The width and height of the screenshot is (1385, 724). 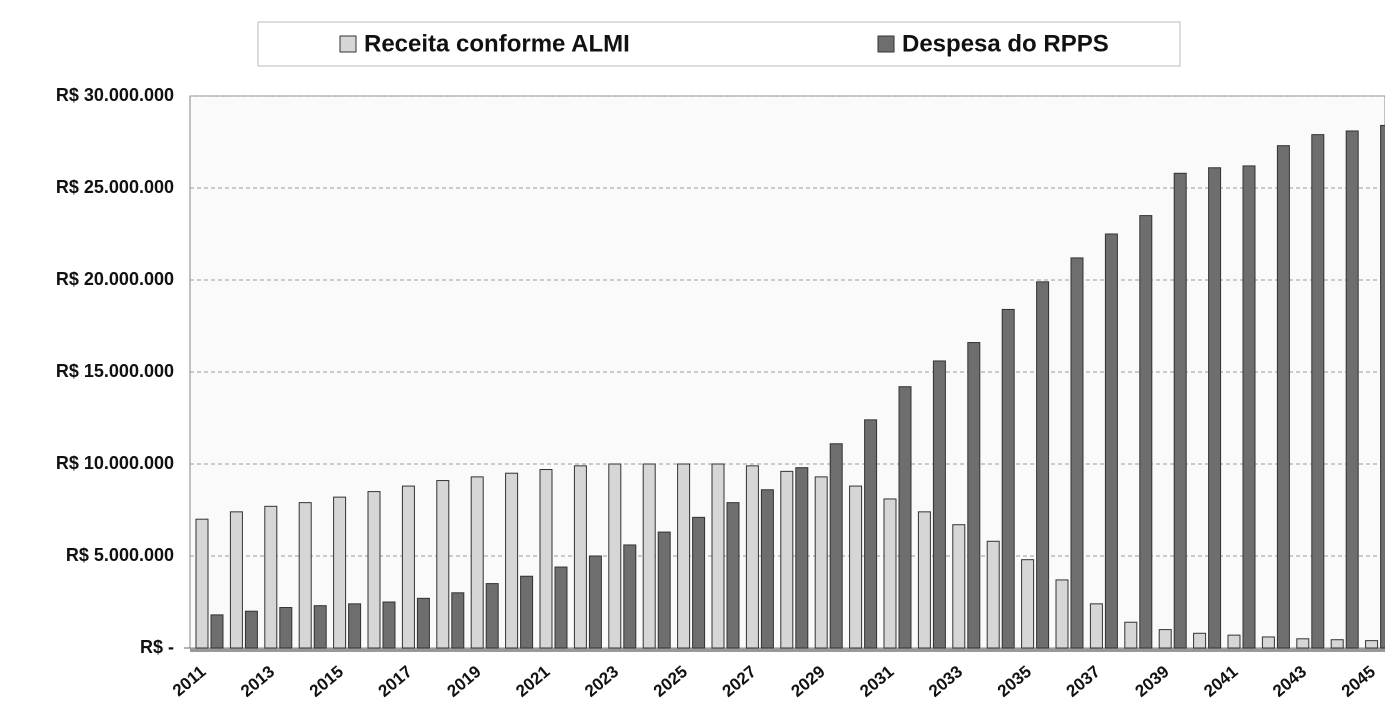 What do you see at coordinates (115, 187) in the screenshot?
I see `y-tick-label: R$ 25.000.000` at bounding box center [115, 187].